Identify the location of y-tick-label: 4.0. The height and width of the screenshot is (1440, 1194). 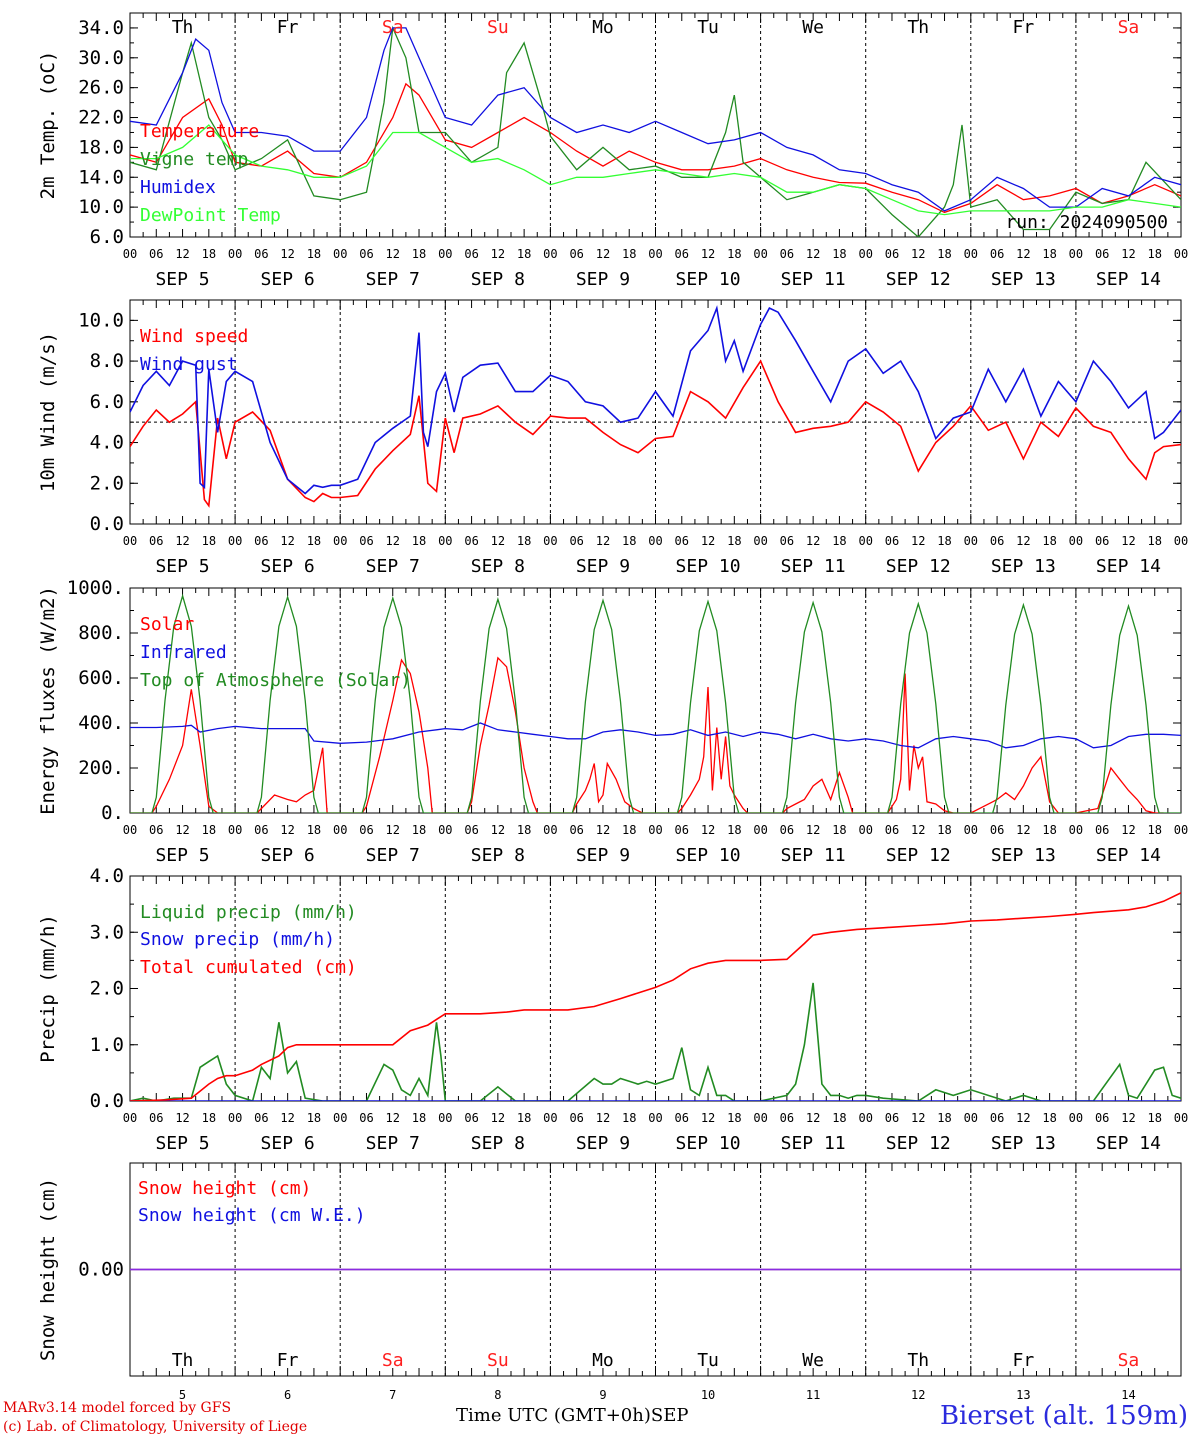
(107, 876).